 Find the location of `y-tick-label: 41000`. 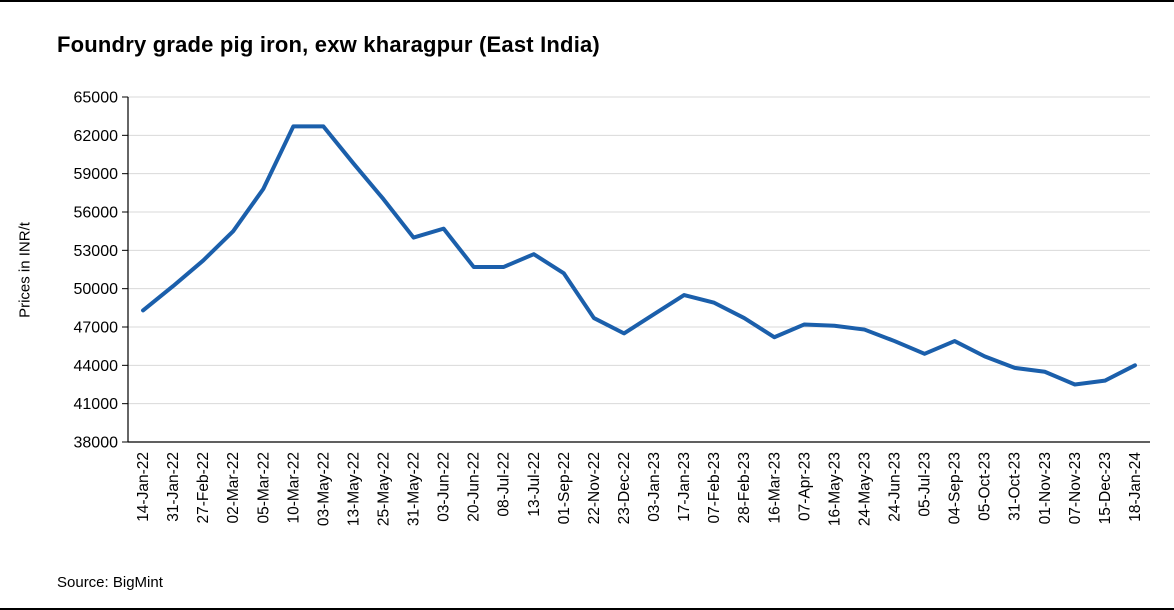

y-tick-label: 41000 is located at coordinates (96, 404).